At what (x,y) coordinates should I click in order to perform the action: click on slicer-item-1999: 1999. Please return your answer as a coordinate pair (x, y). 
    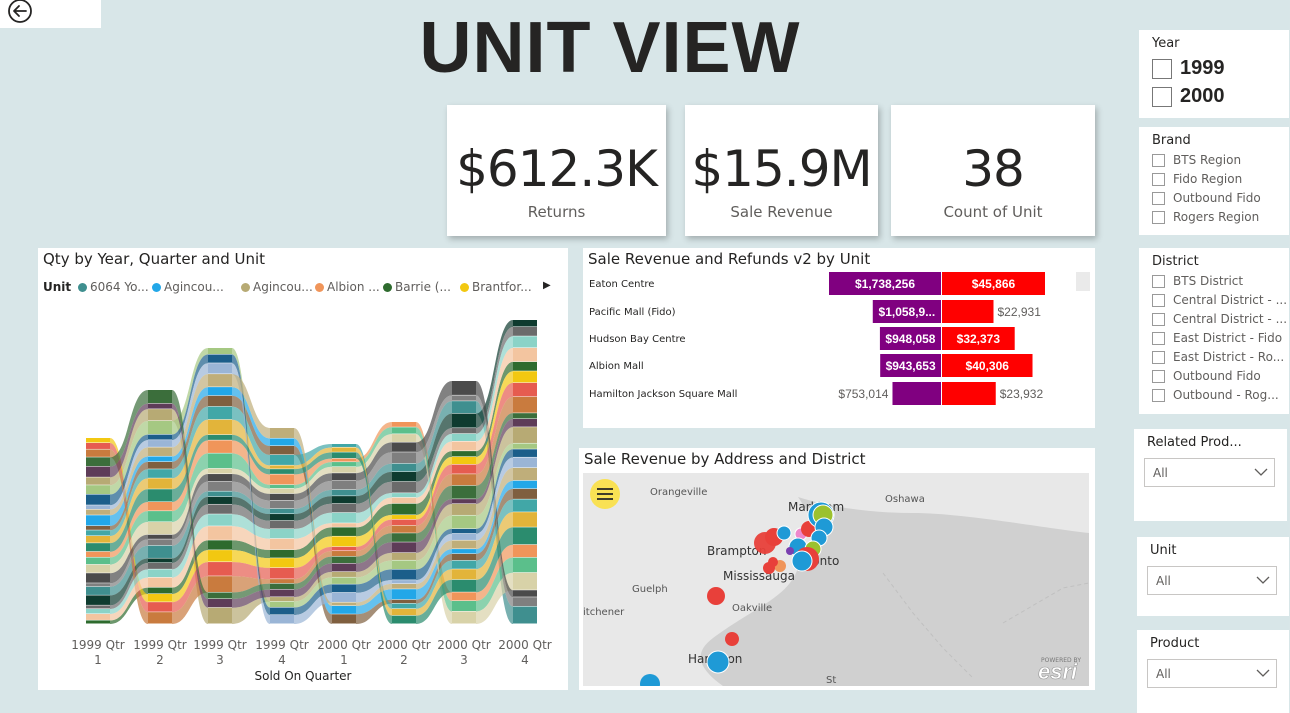
    Looking at the image, I should click on (1188, 68).